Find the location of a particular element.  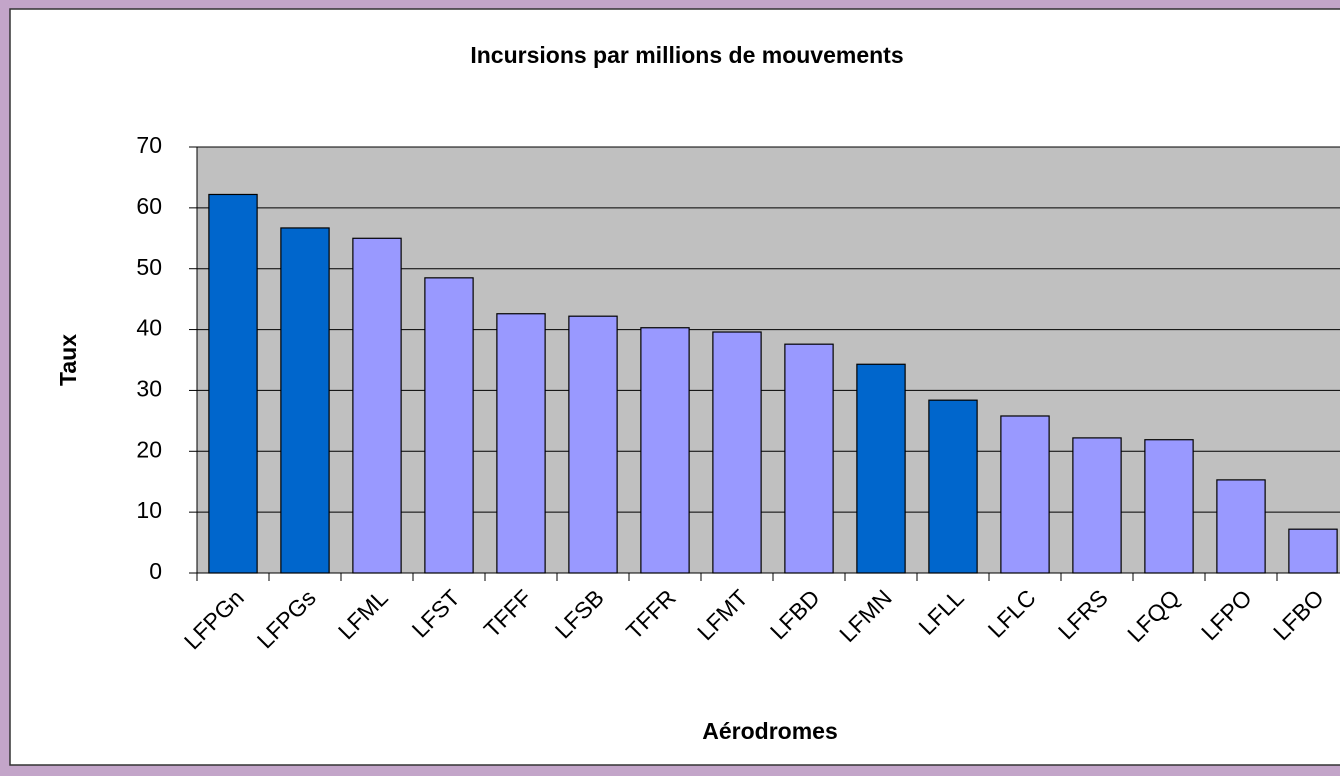

y-tick-label: 40 is located at coordinates (149, 328).